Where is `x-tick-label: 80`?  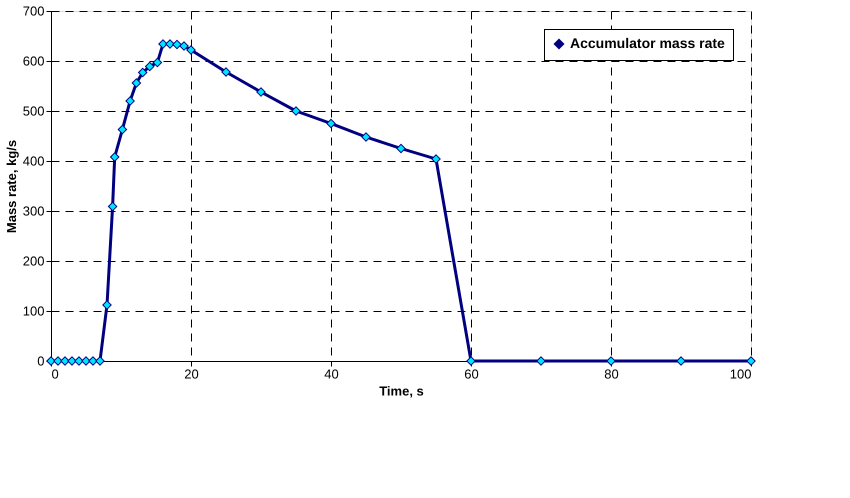
x-tick-label: 80 is located at coordinates (611, 374).